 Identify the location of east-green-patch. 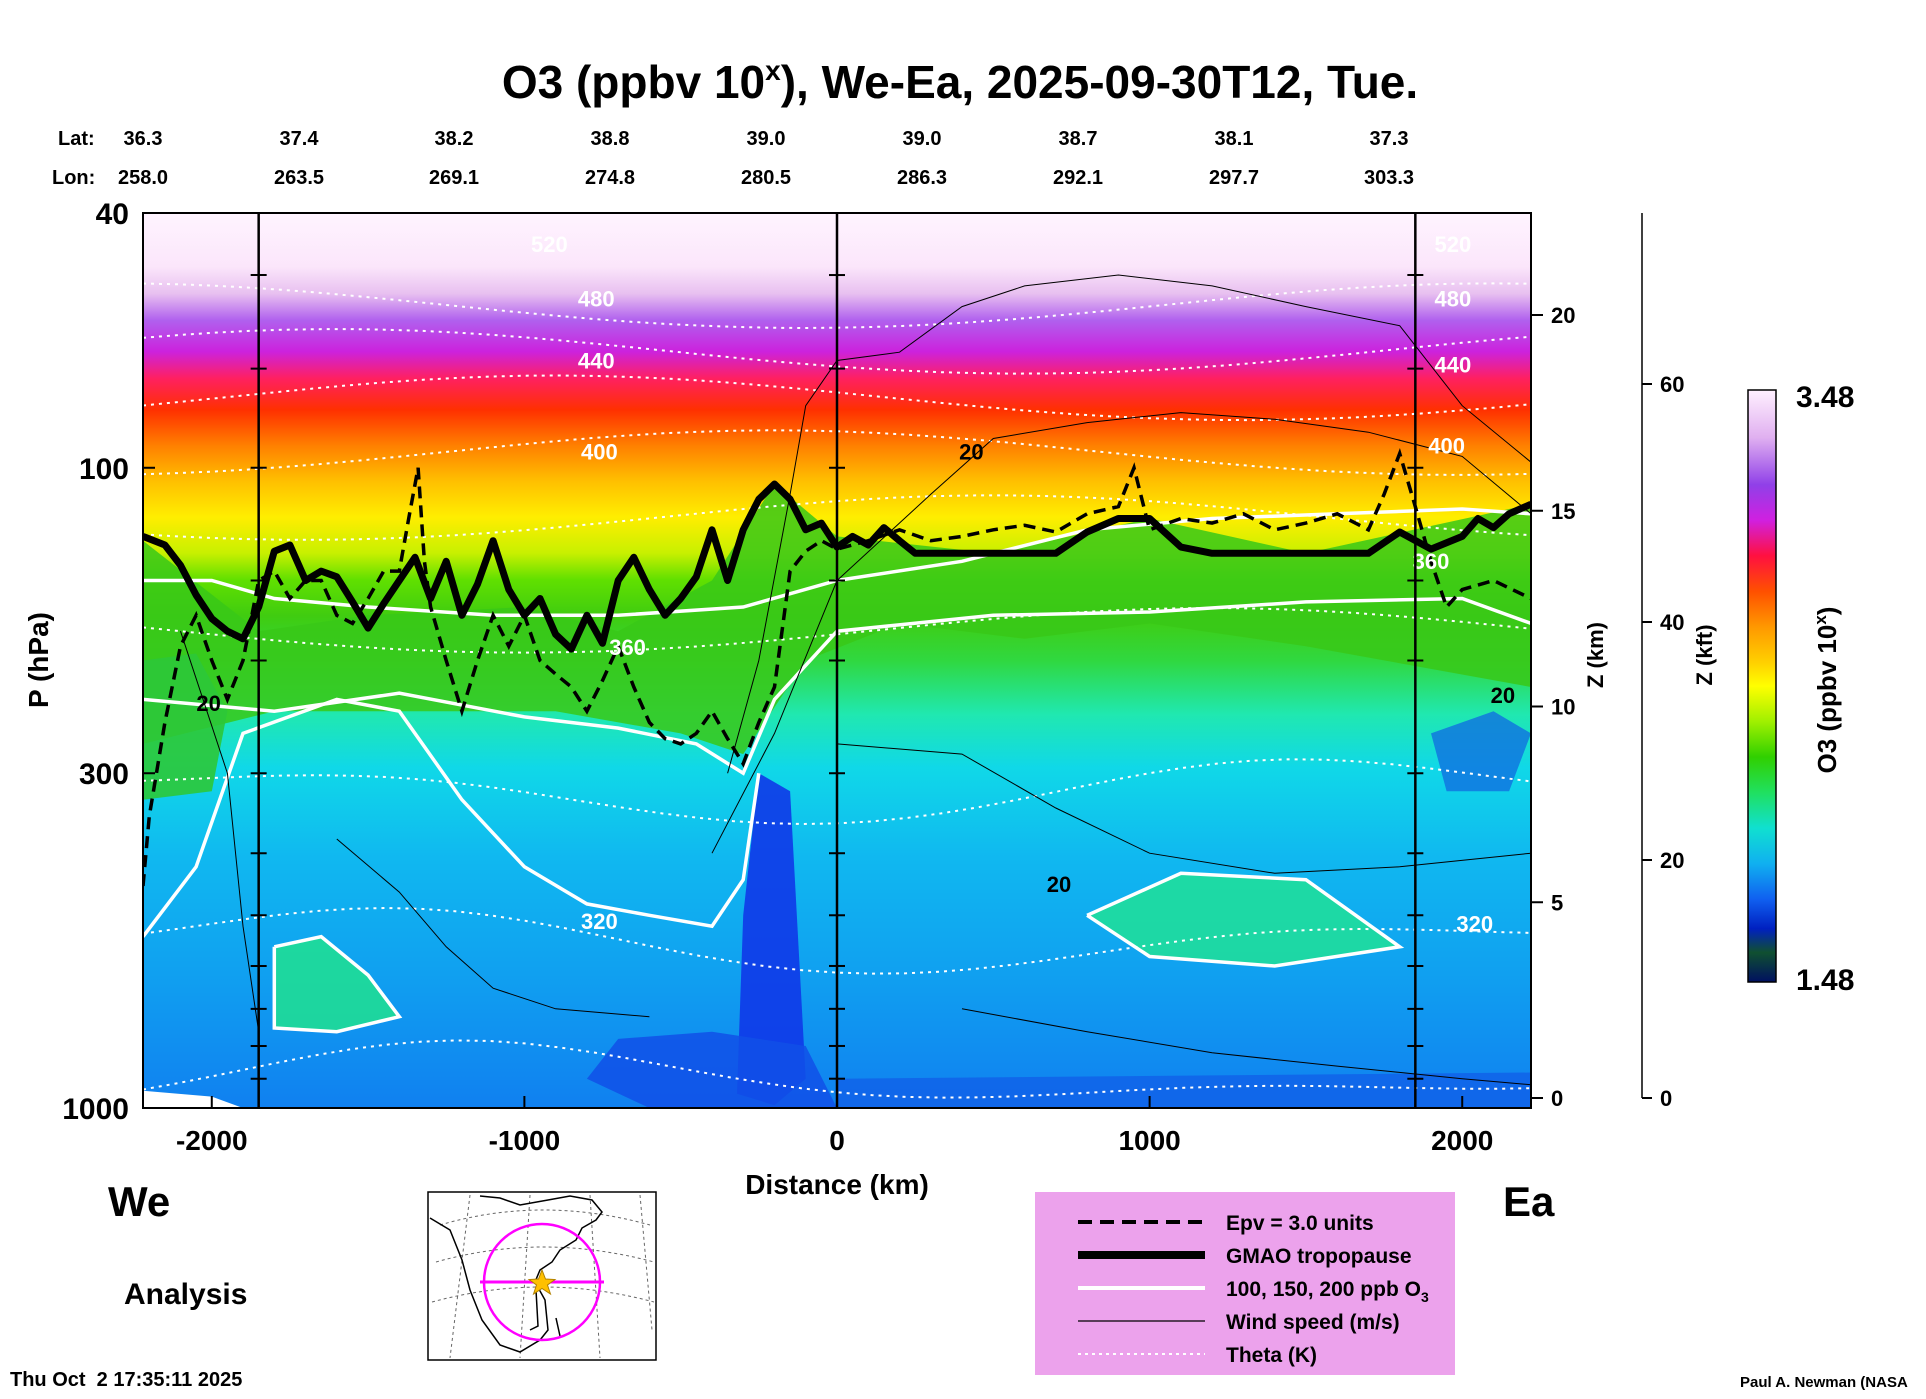
(1243, 919).